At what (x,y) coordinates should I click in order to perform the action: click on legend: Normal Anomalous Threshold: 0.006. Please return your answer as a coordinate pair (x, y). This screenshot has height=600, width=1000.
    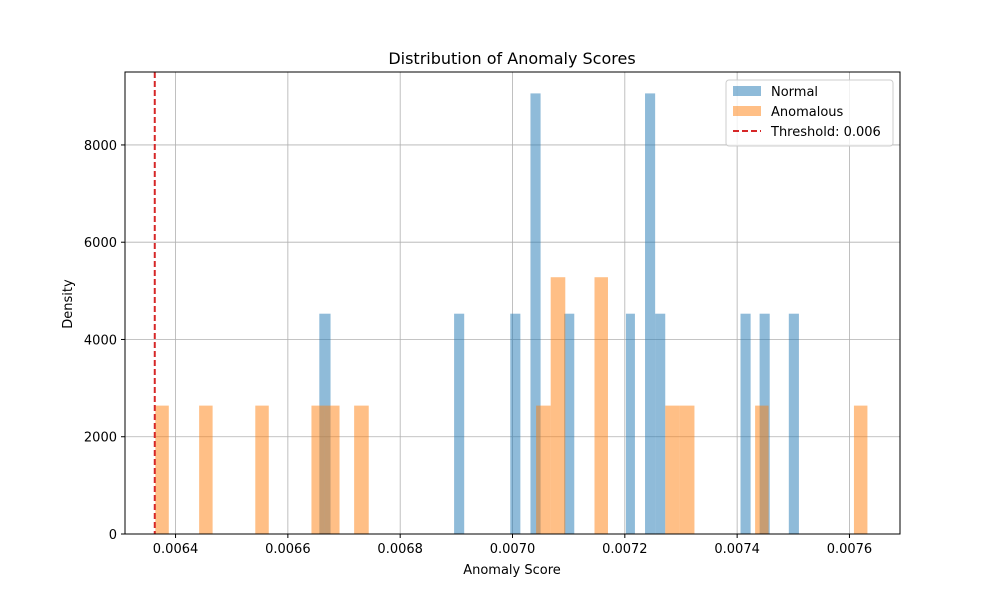
    Looking at the image, I should click on (809, 113).